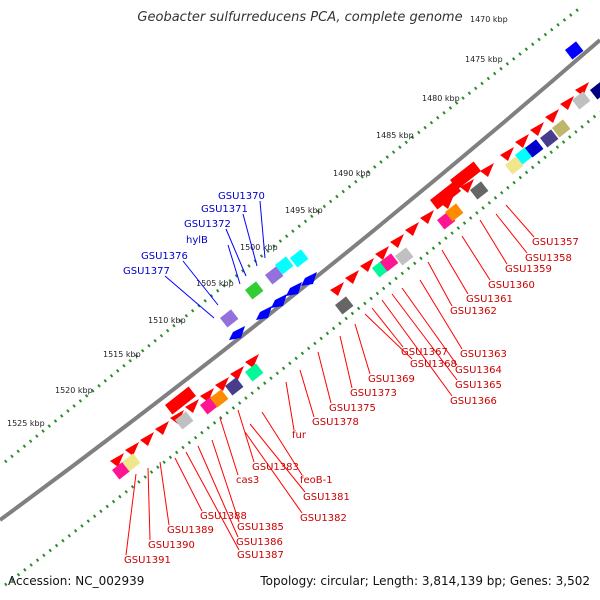 Image resolution: width=600 pixels, height=600 pixels. Describe the element at coordinates (260, 527) in the screenshot. I see `gene-label-reverse: GSU1385` at that location.